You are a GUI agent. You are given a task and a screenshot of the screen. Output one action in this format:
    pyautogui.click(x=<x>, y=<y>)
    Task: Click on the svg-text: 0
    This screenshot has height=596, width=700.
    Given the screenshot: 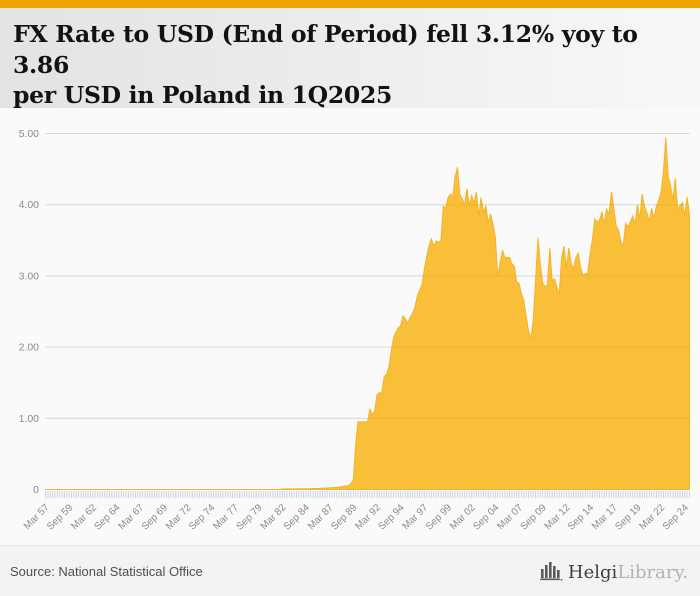 What is the action you would take?
    pyautogui.click(x=36, y=490)
    